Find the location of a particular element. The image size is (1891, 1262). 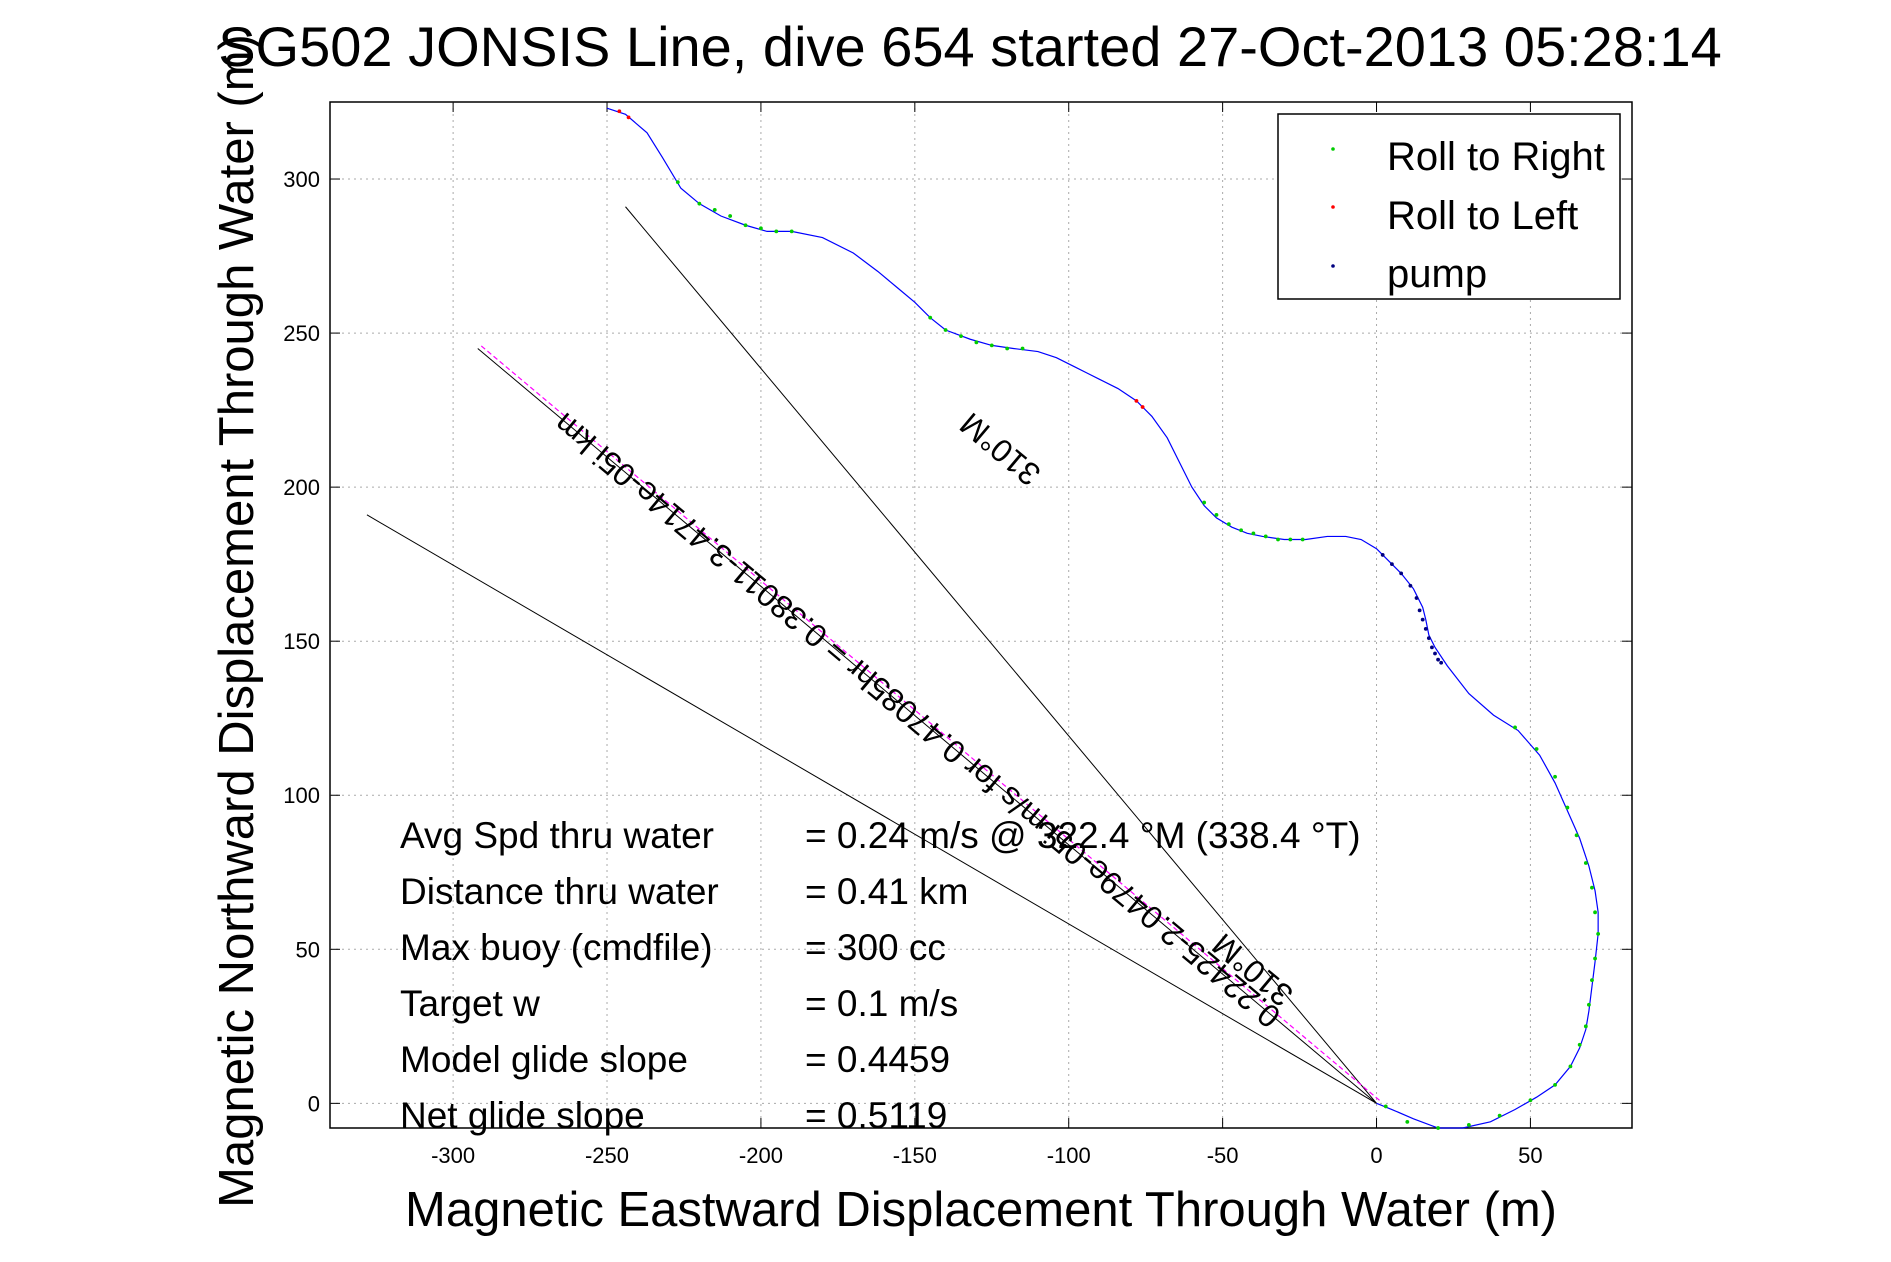

legend-label-roll-right: Roll to Right is located at coordinates (1496, 157).